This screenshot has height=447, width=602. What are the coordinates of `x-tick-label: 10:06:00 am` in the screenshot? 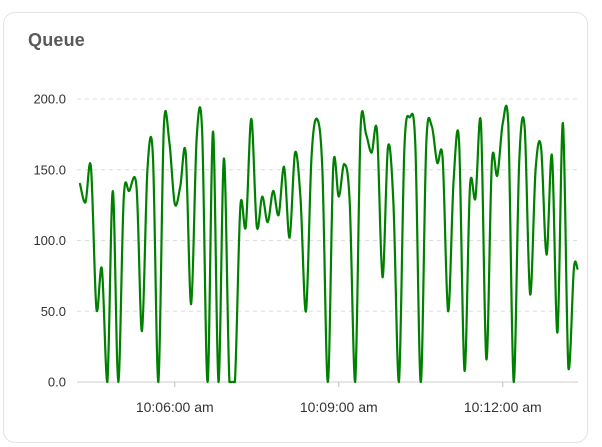 It's located at (175, 407).